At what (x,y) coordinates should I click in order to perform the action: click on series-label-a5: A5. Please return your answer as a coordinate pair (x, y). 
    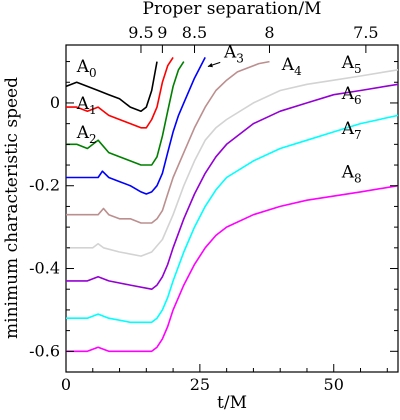
    Looking at the image, I should click on (351, 64).